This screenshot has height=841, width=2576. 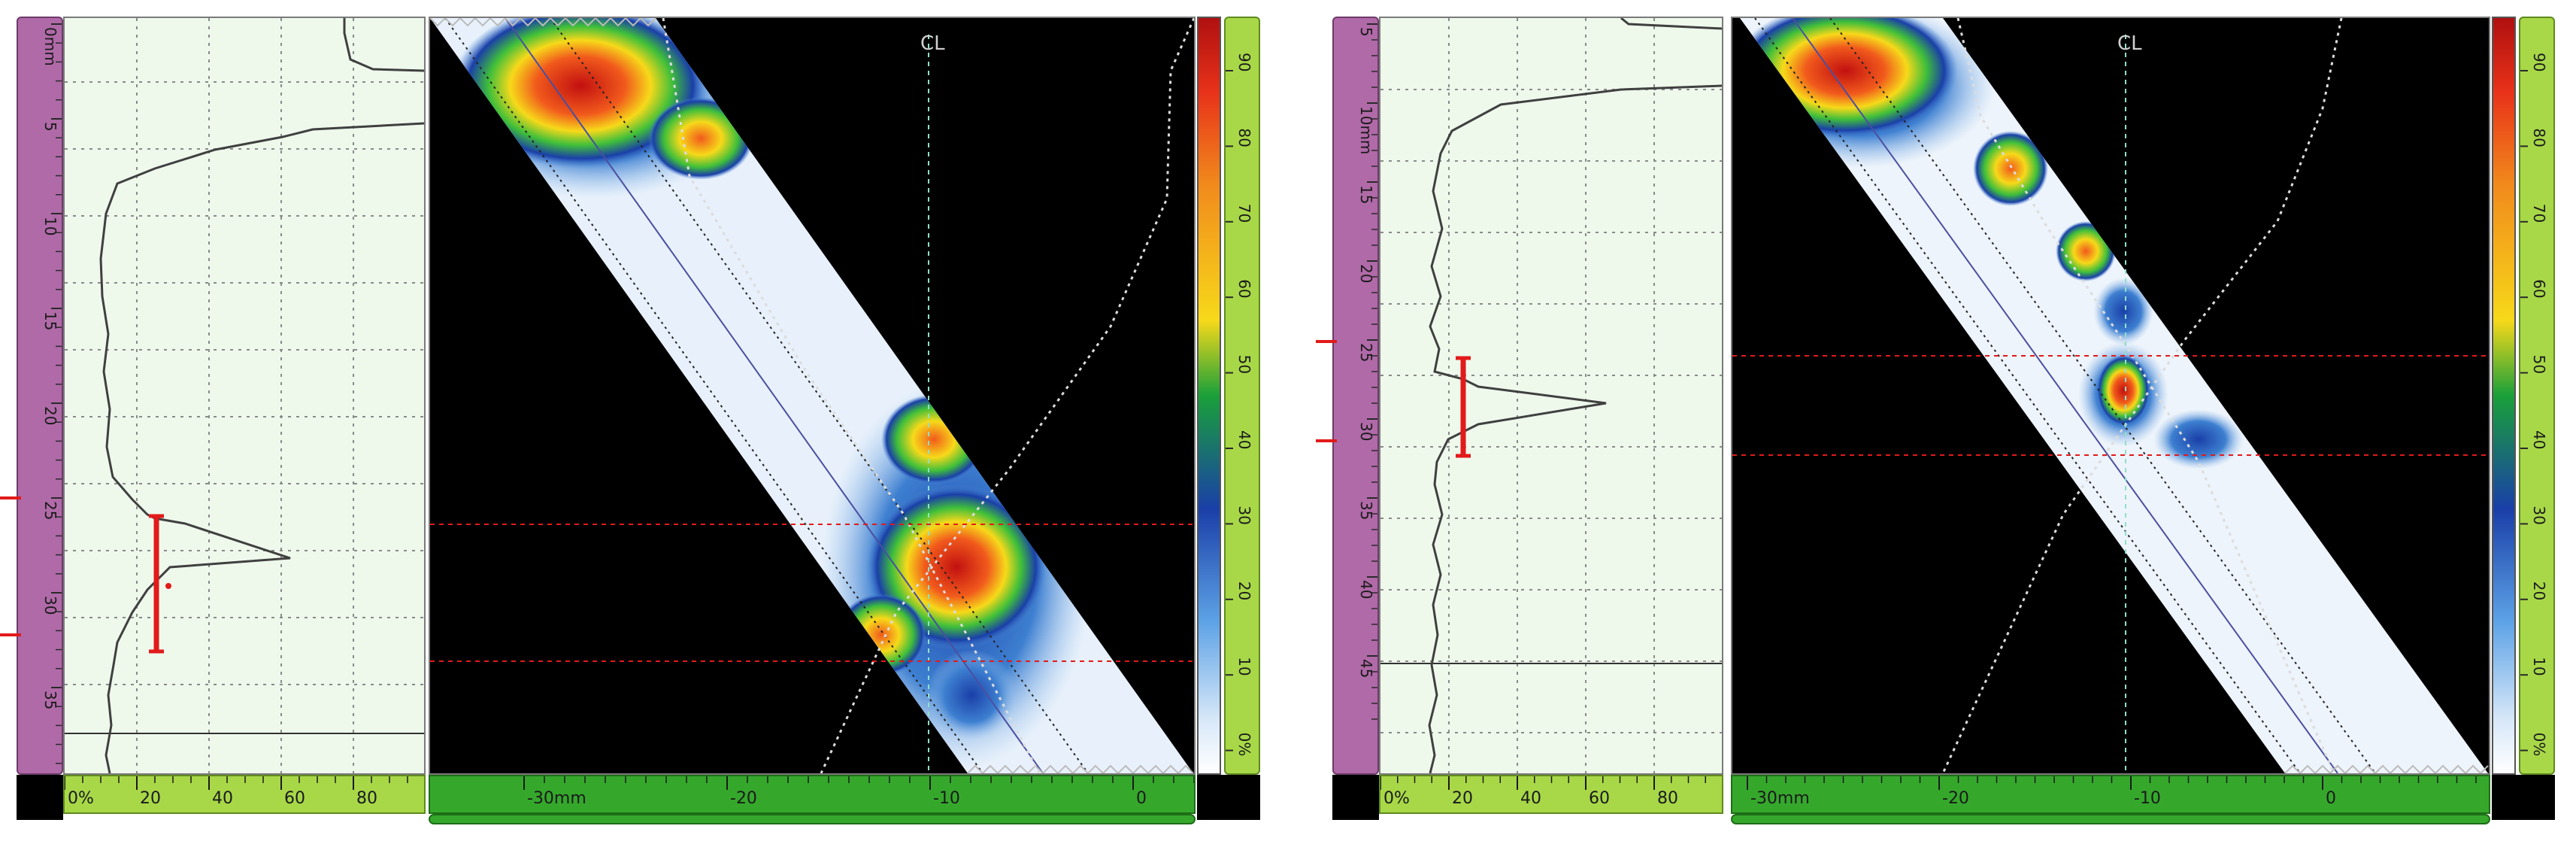 I want to click on depth-tick-label: 0mm, so click(x=50, y=46).